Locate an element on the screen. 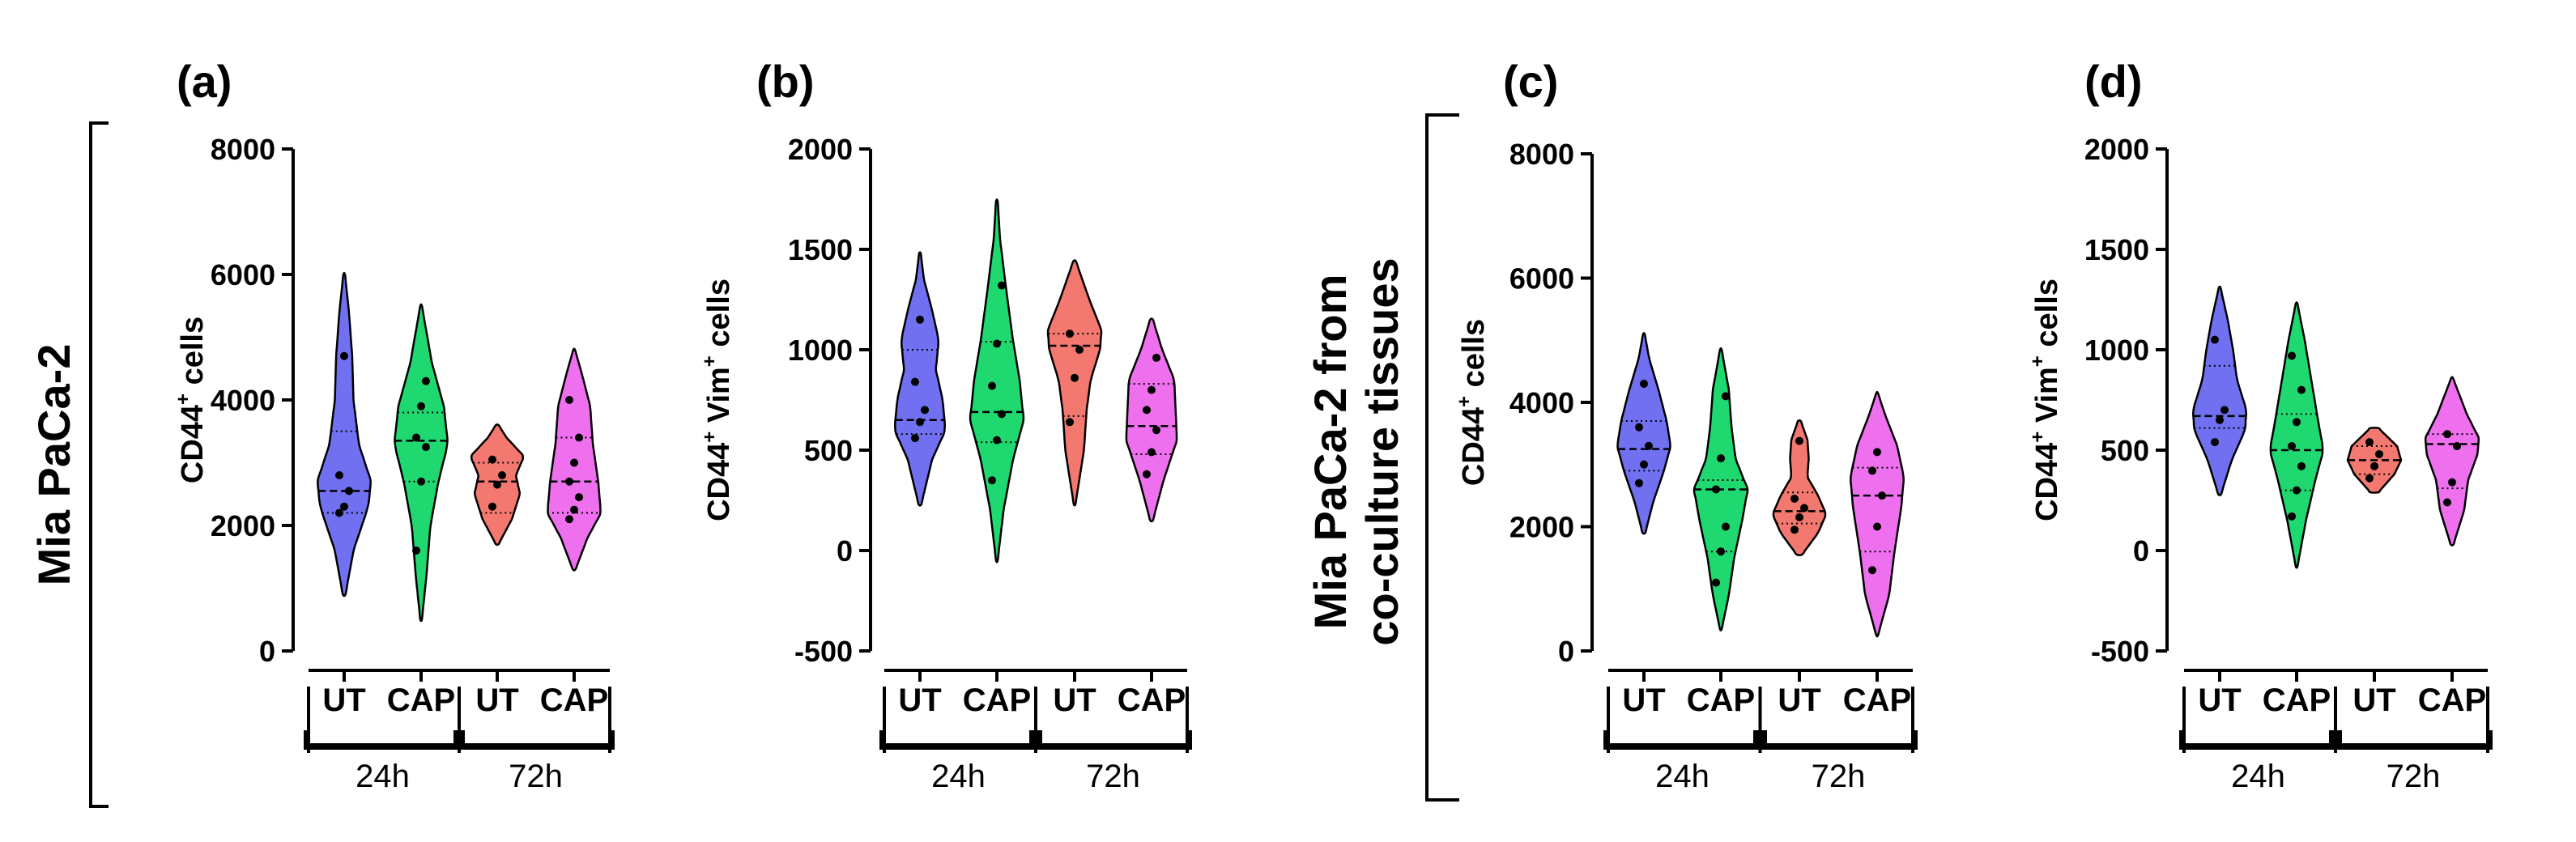 The height and width of the screenshot is (842, 2576). y-axis-title-mid: Vim is located at coordinates (2047, 399).